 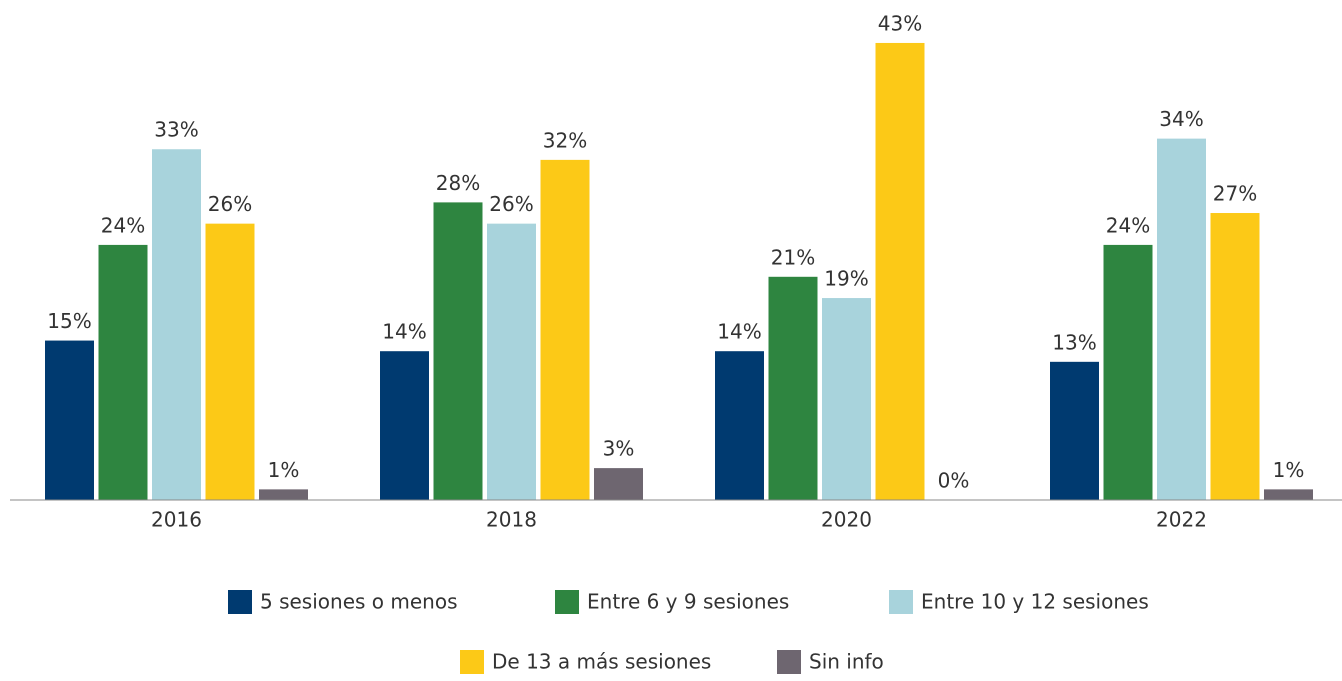 I want to click on x-tick-label: 2020, so click(x=846, y=520).